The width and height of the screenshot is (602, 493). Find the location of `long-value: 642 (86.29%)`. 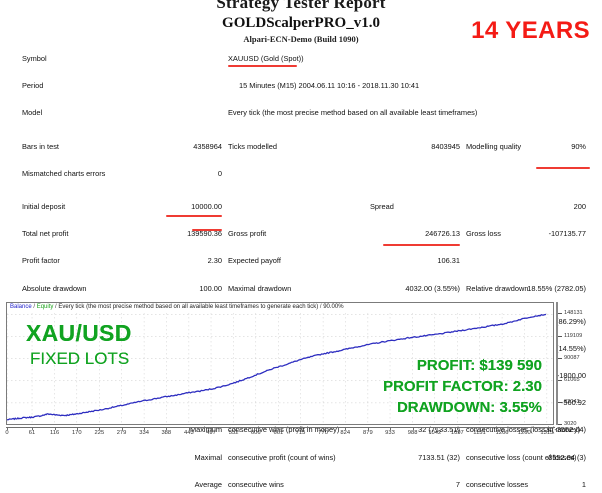

long-value: 642 (86.29%) is located at coordinates (563, 321).